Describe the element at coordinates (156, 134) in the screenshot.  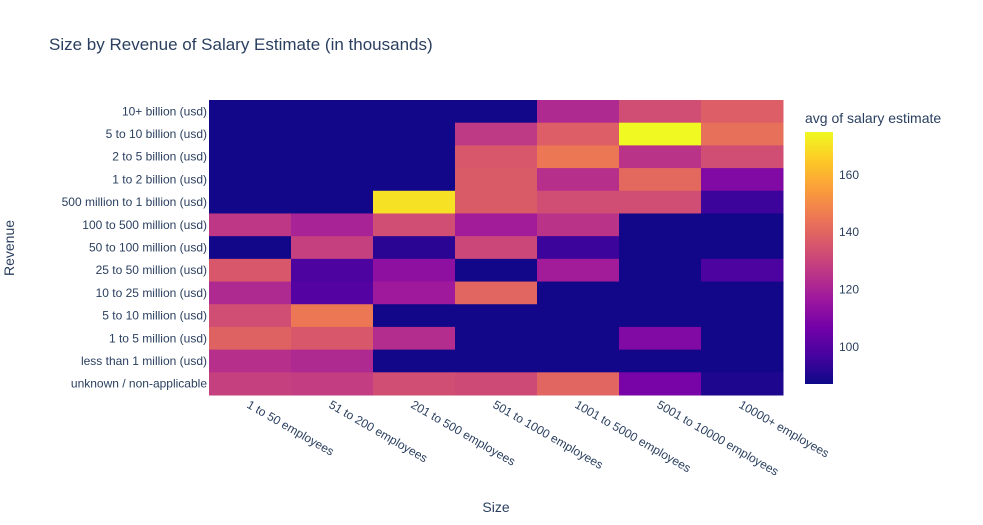
I see `y-tick-label: 5 to 10 billion (usd)` at that location.